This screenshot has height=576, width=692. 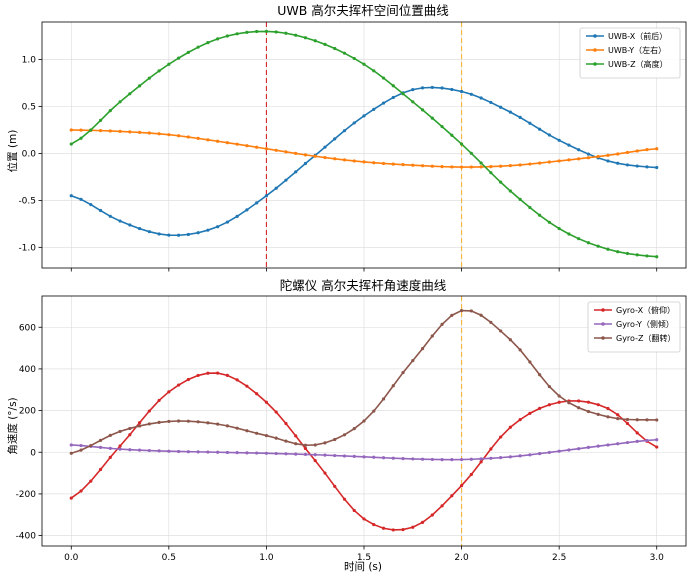 I want to click on legend-label-0: UWB-X（前后）, so click(x=637, y=36).